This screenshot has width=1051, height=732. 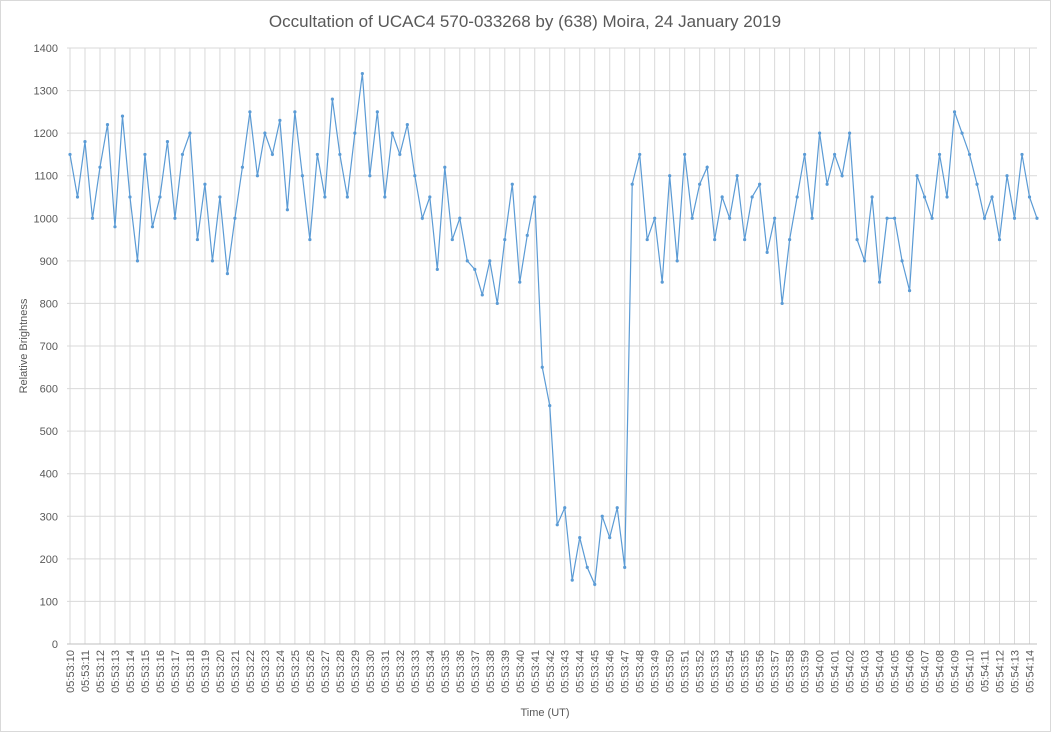 I want to click on x-tick-label: 05:53:41, so click(x=536, y=671).